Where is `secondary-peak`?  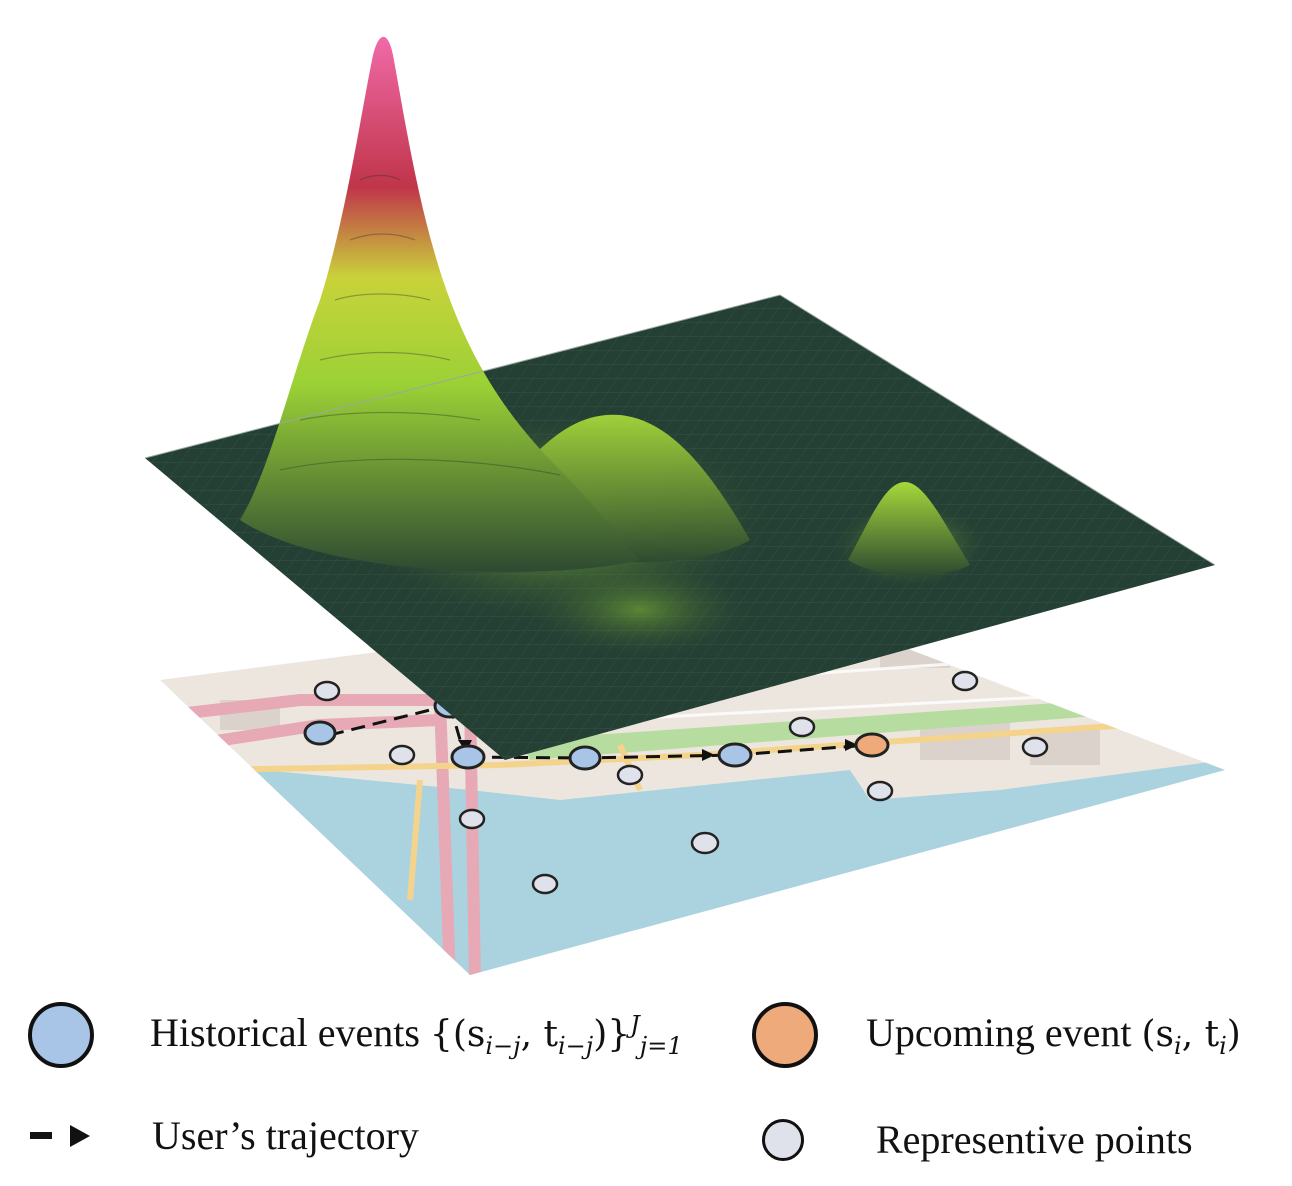 secondary-peak is located at coordinates (909, 529).